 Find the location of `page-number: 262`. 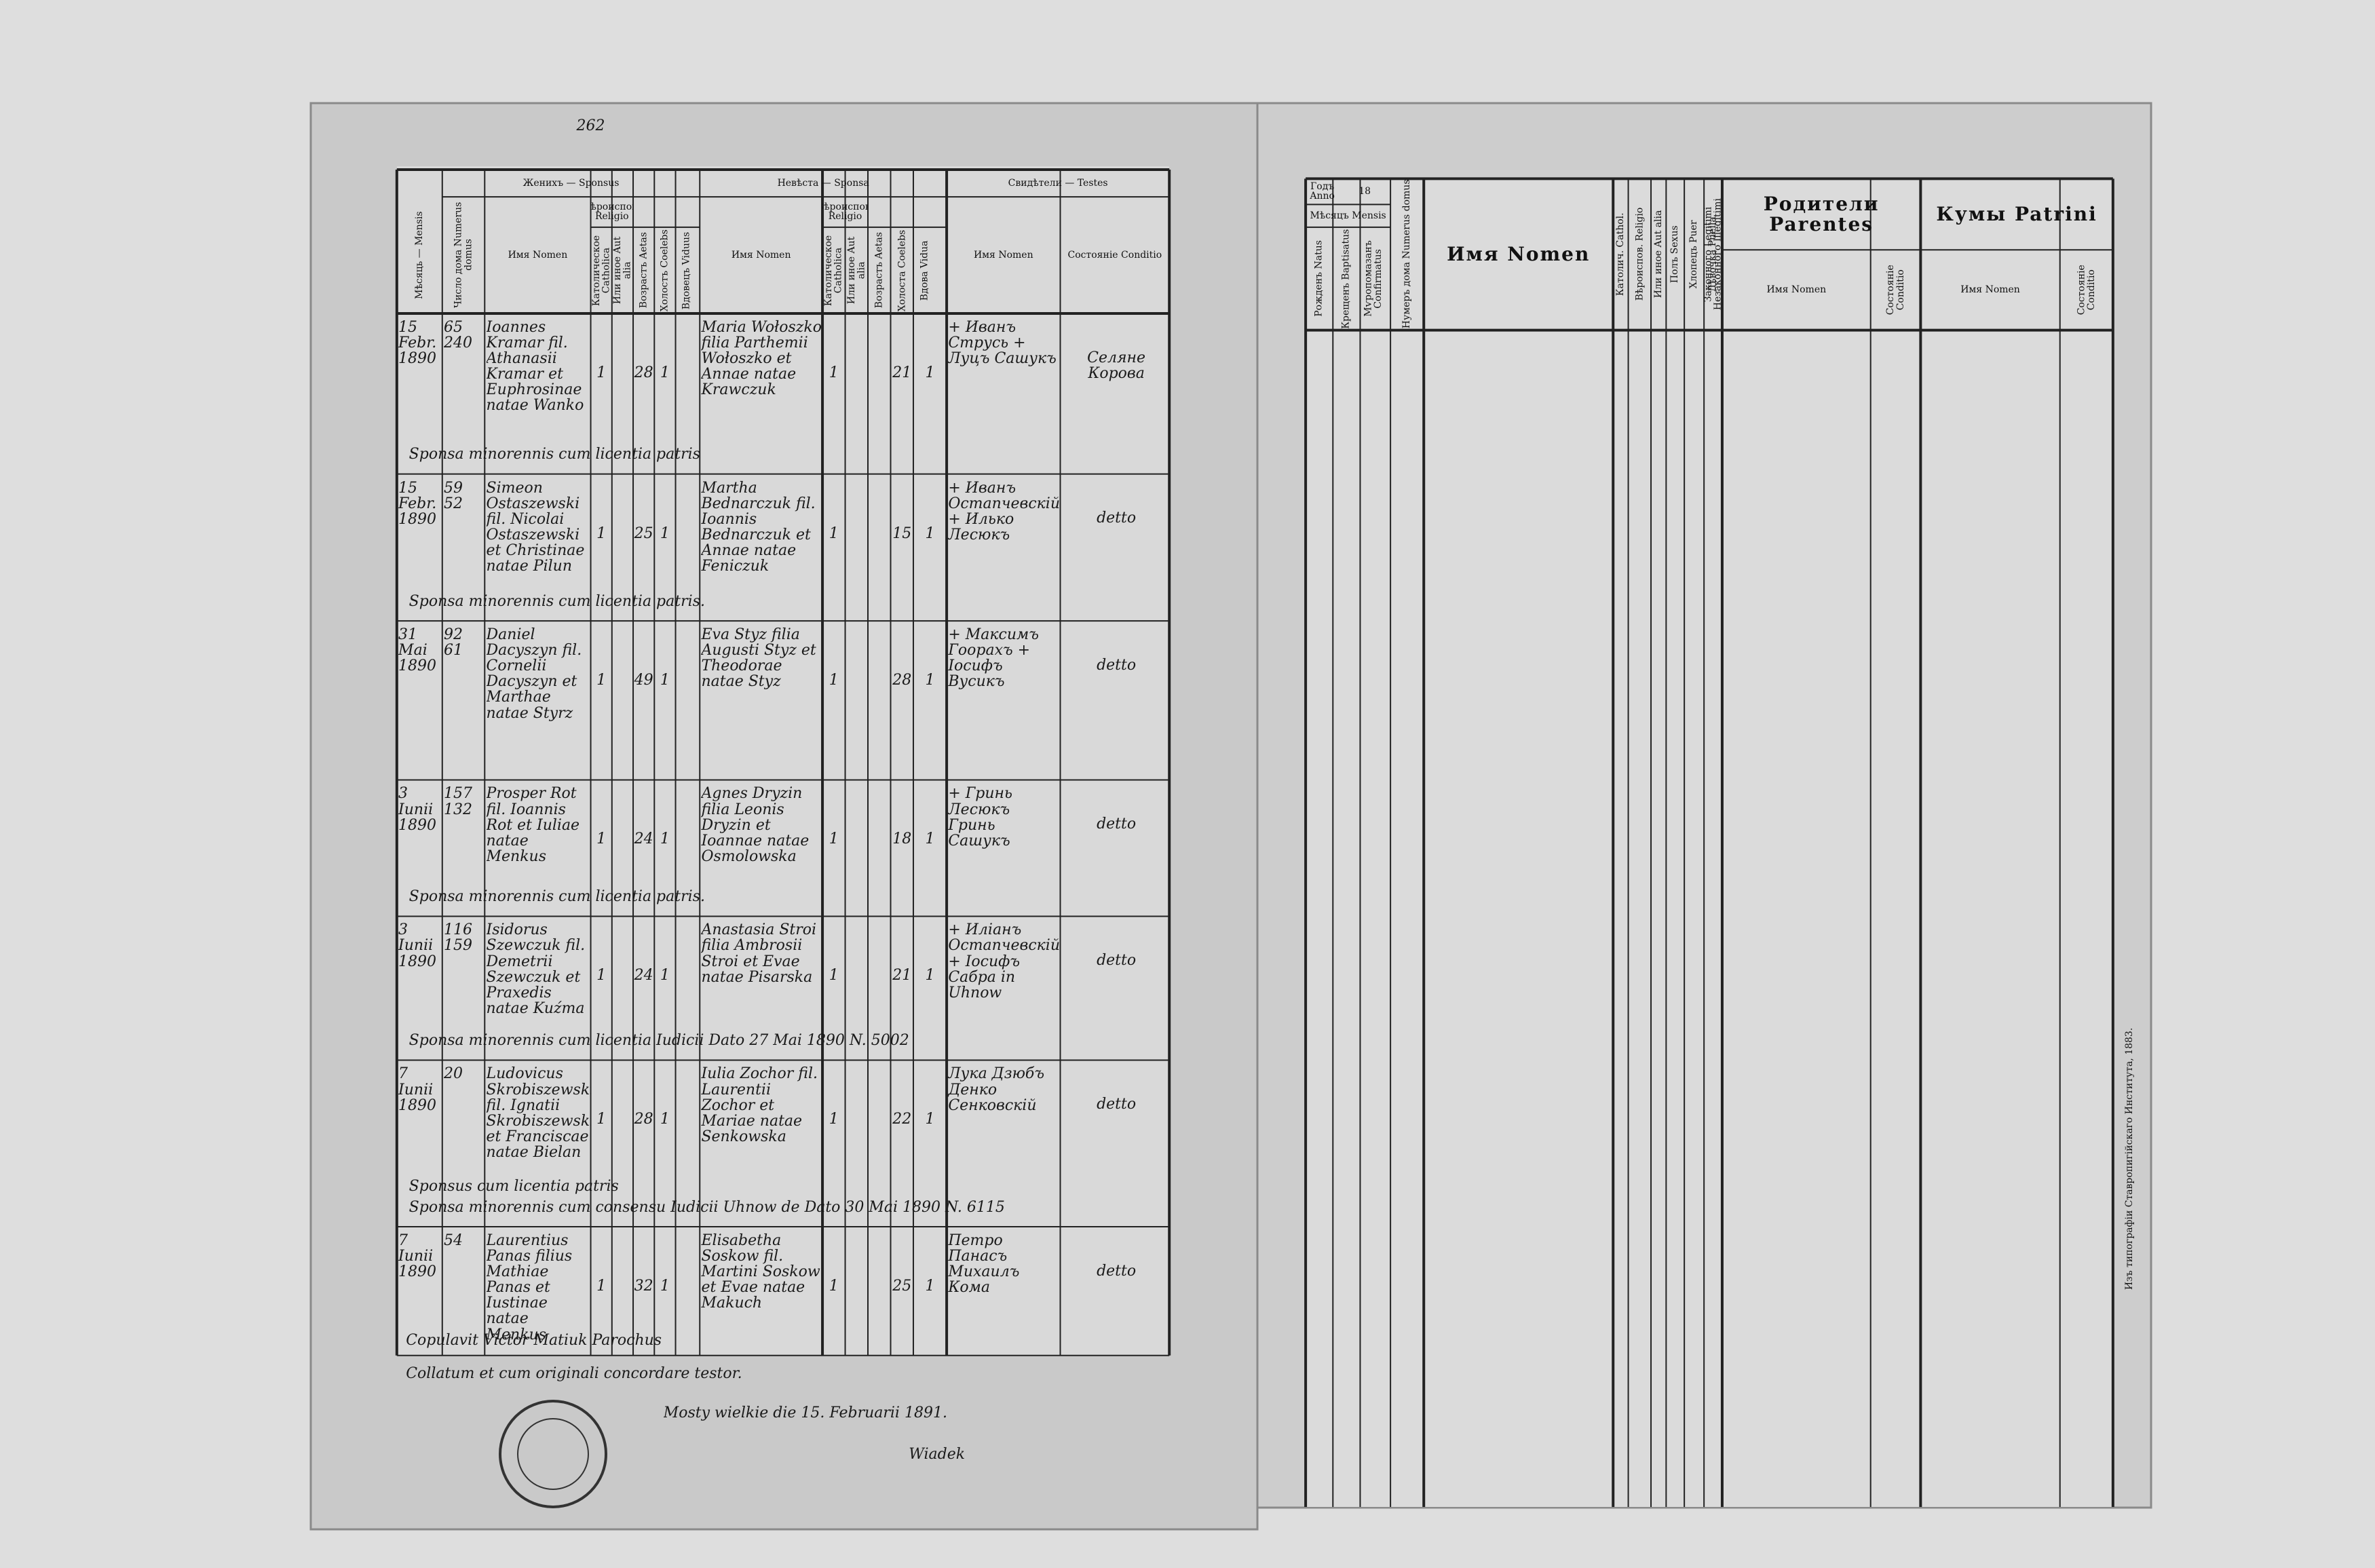

page-number: 262 is located at coordinates (590, 127).